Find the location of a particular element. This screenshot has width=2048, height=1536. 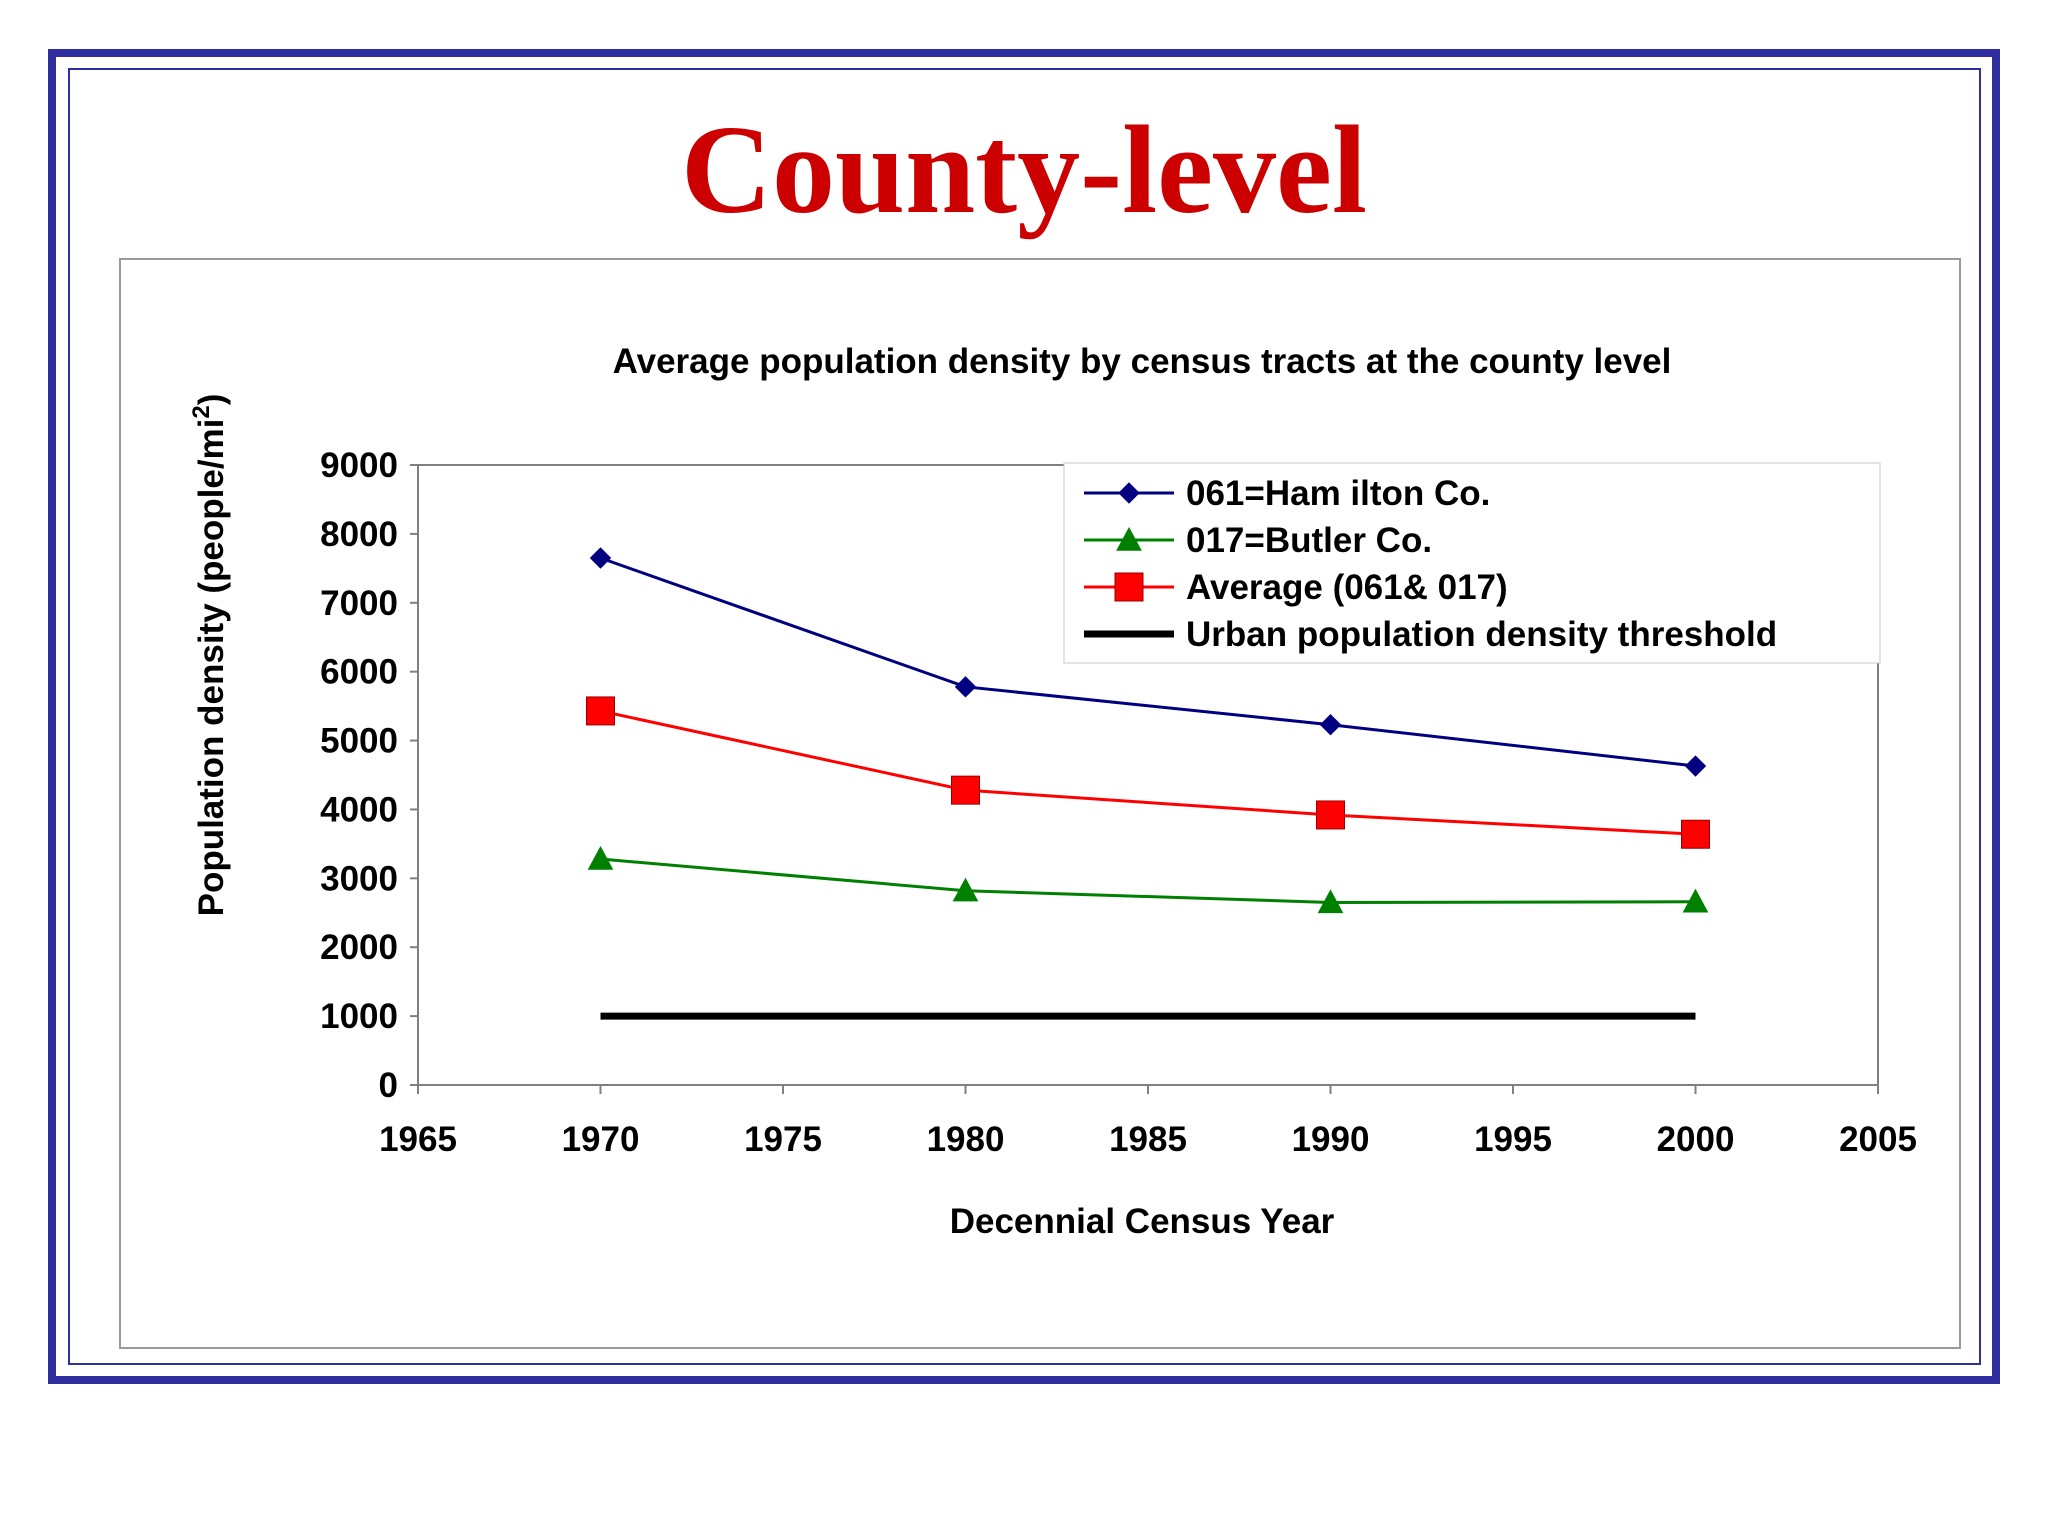

legend-label: 017=Butler Co. is located at coordinates (1309, 540).